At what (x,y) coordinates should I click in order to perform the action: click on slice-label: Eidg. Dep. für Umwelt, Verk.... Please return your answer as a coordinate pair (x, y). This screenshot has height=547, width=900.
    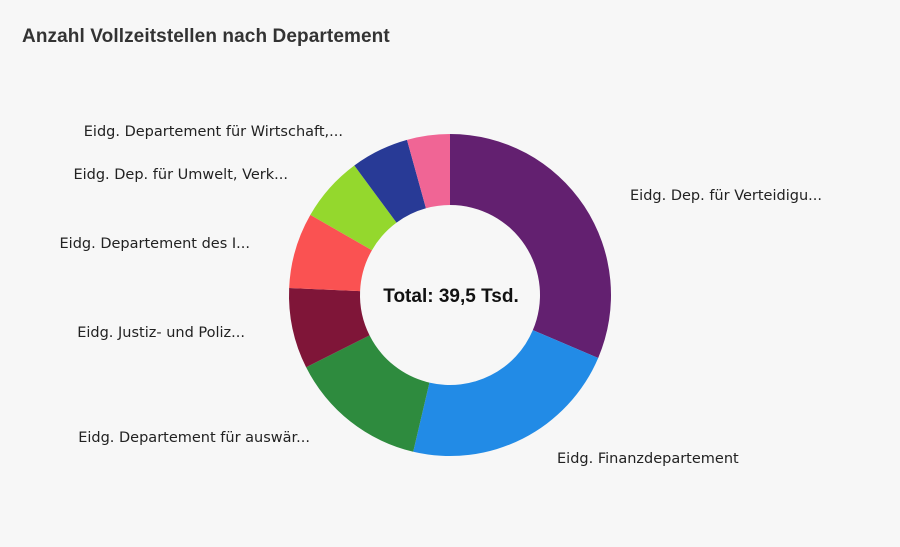
    Looking at the image, I should click on (180, 175).